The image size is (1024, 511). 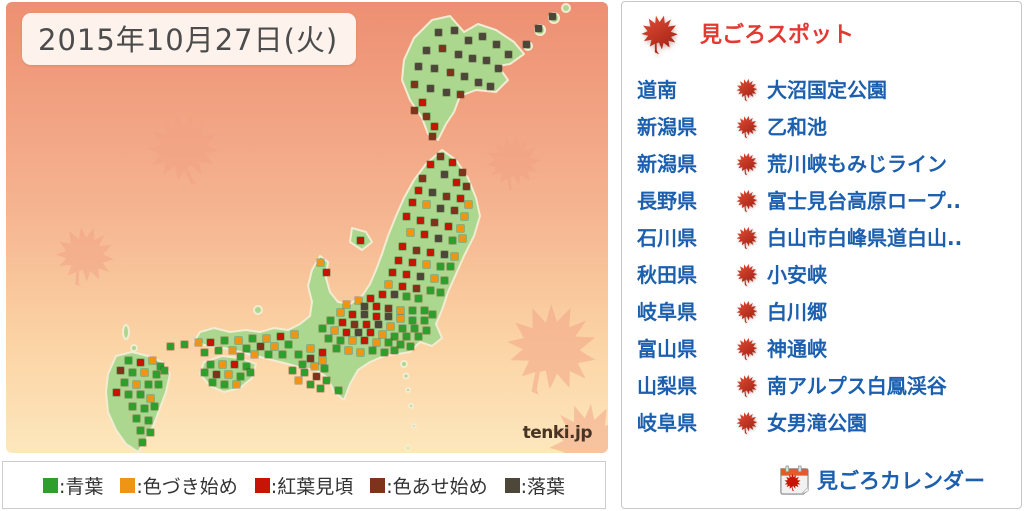 I want to click on spot-name-link: 乙和池, so click(x=797, y=127).